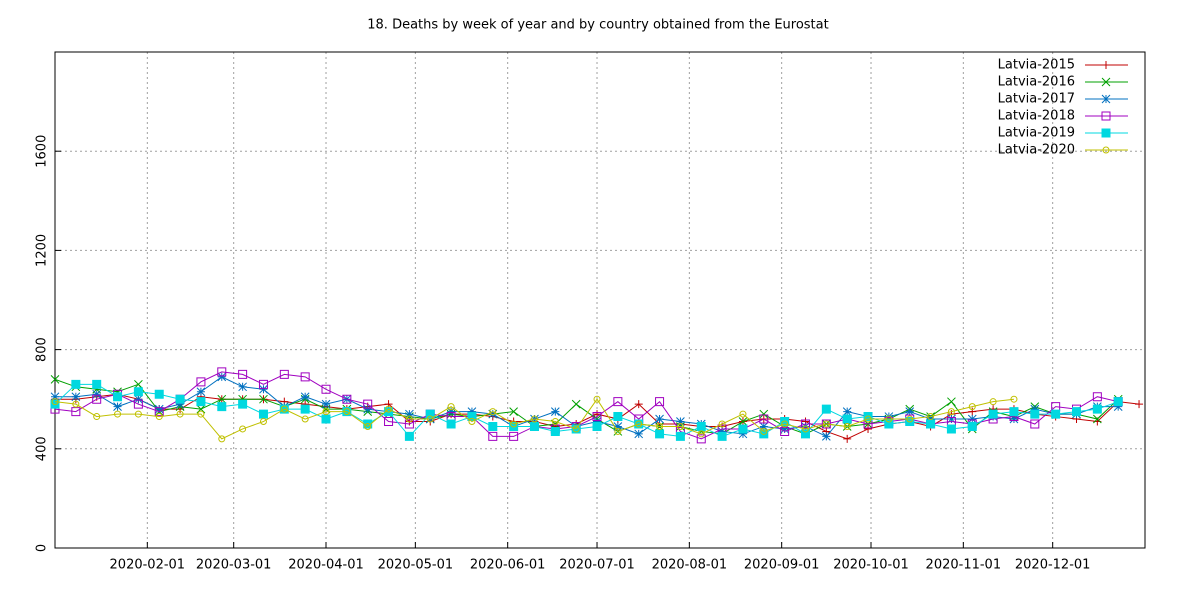 The height and width of the screenshot is (600, 1200). Describe the element at coordinates (871, 565) in the screenshot. I see `x-tick-label: 2020-10-01` at that location.